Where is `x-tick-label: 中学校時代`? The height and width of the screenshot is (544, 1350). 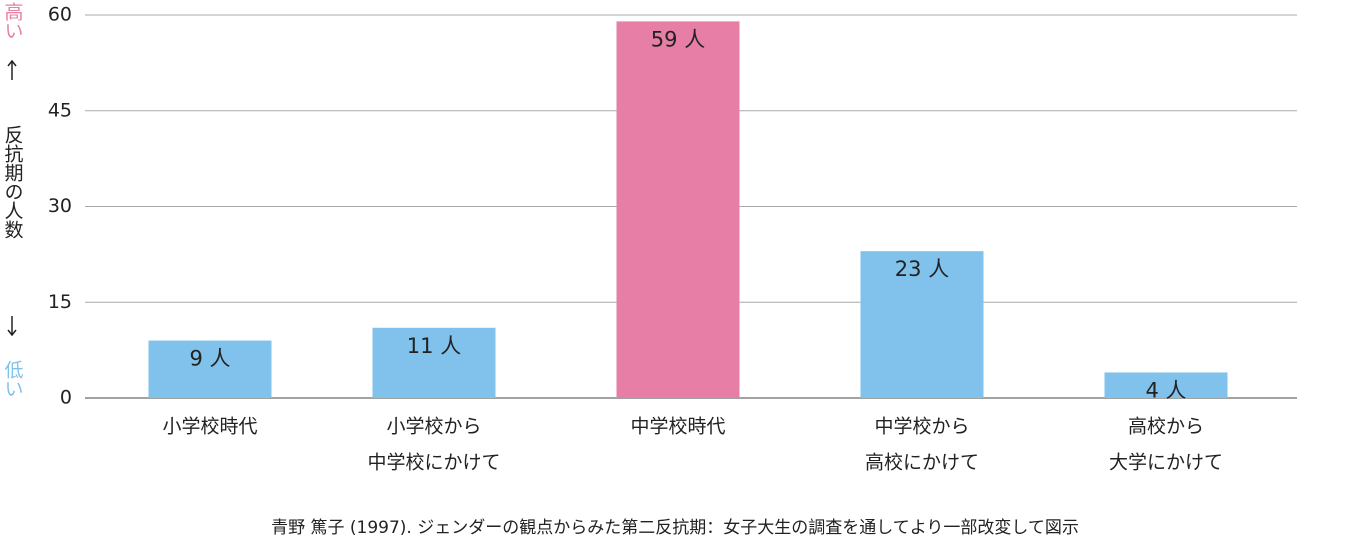 x-tick-label: 中学校時代 is located at coordinates (677, 427).